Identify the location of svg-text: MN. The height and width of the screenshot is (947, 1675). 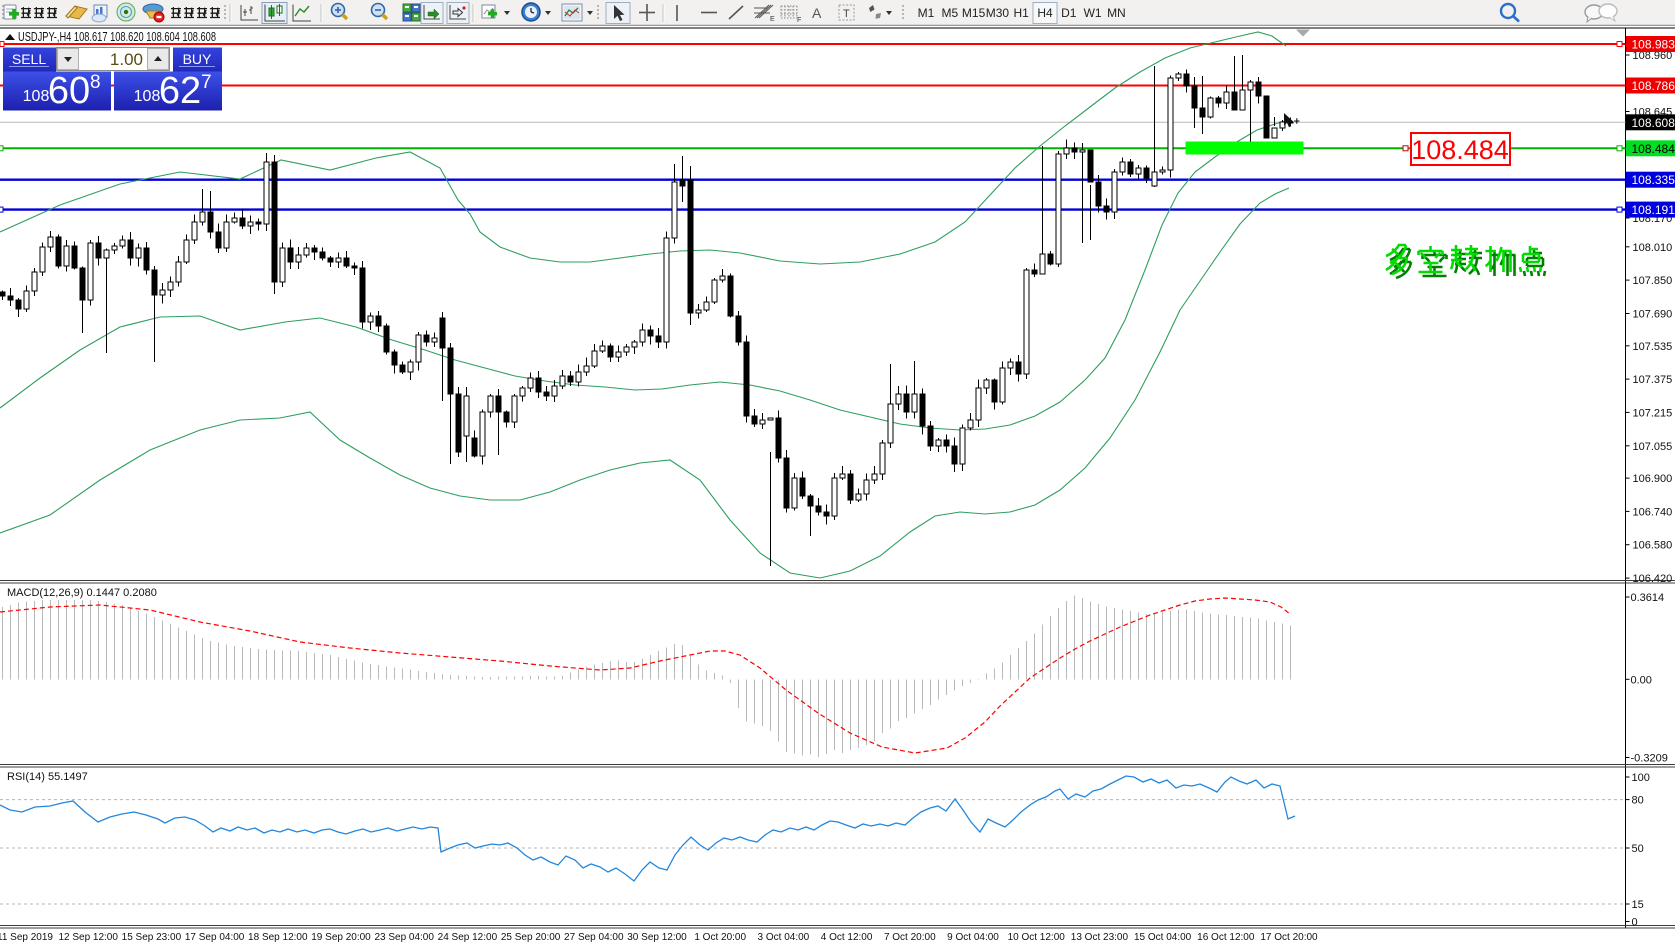
(1116, 13).